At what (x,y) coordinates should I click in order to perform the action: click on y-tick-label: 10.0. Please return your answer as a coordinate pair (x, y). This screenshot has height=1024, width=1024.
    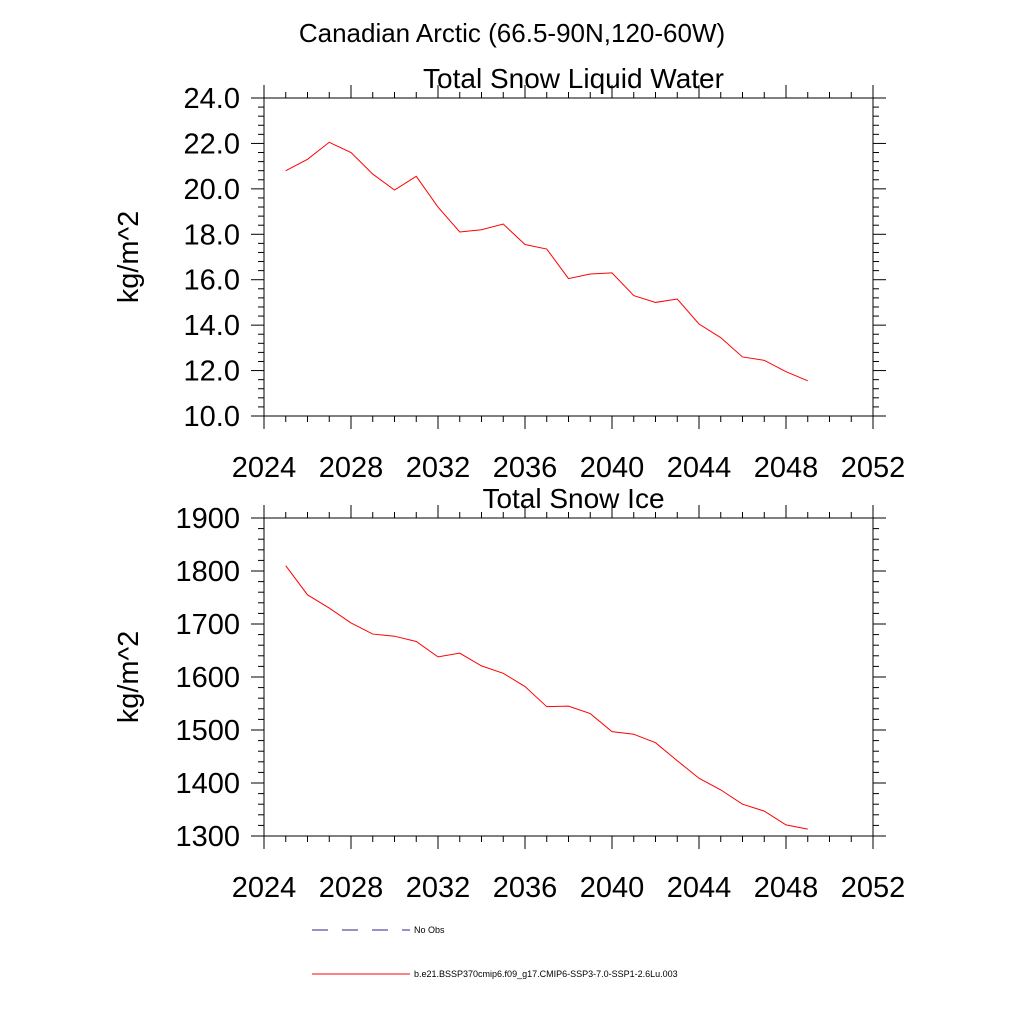
    Looking at the image, I should click on (212, 417).